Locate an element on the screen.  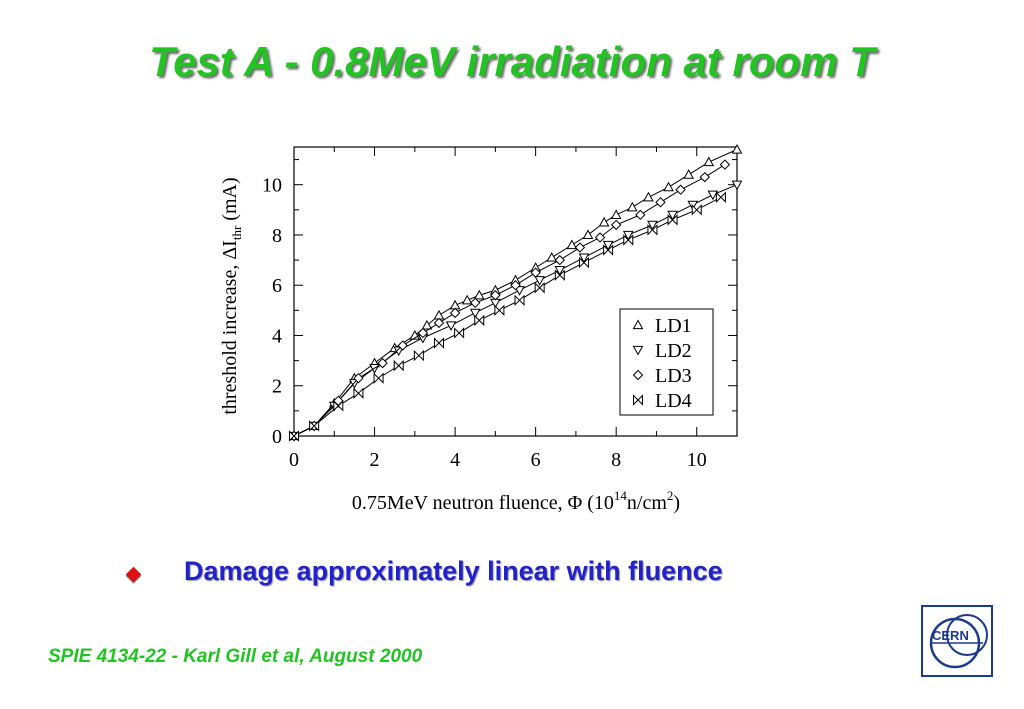
legend-label: LD1 is located at coordinates (673, 326).